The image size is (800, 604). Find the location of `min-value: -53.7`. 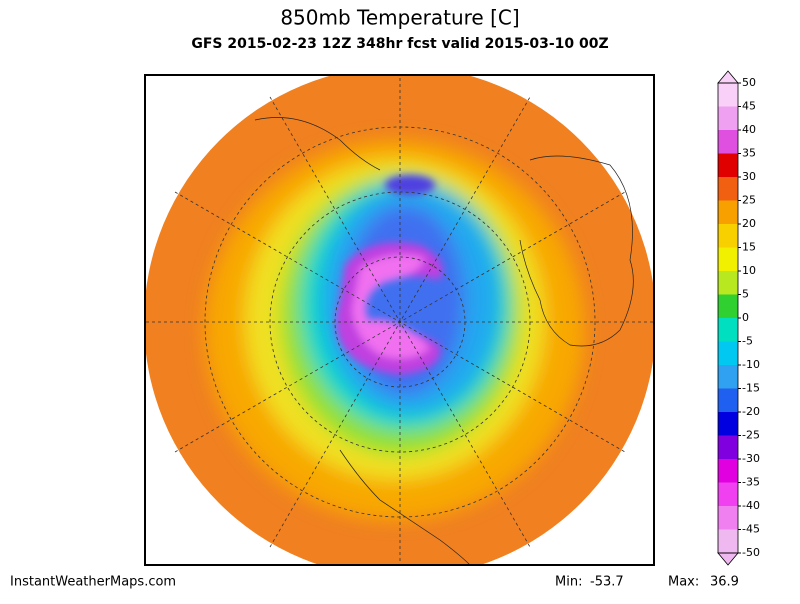

min-value: -53.7 is located at coordinates (607, 582).